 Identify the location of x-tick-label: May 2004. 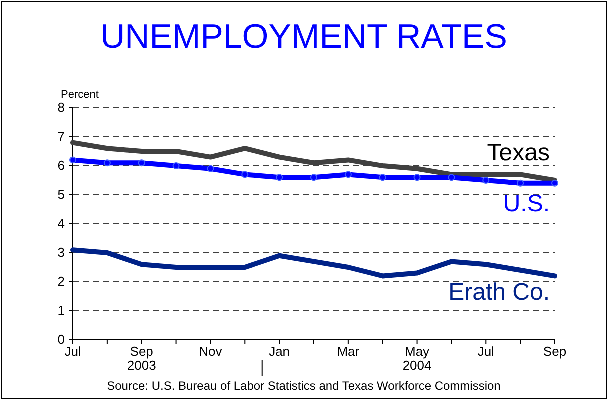
(417, 358).